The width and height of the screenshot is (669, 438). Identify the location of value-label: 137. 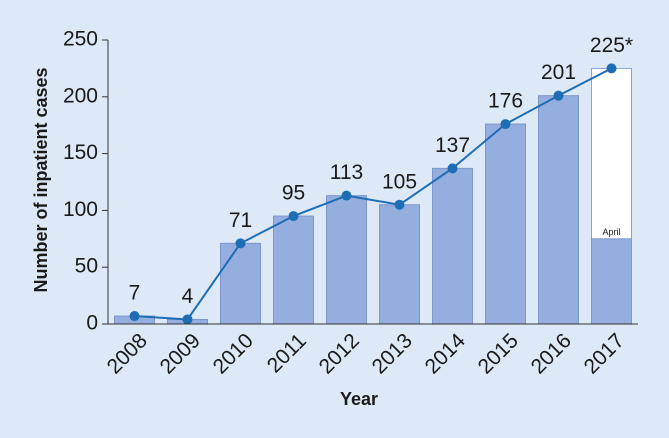
(452, 145).